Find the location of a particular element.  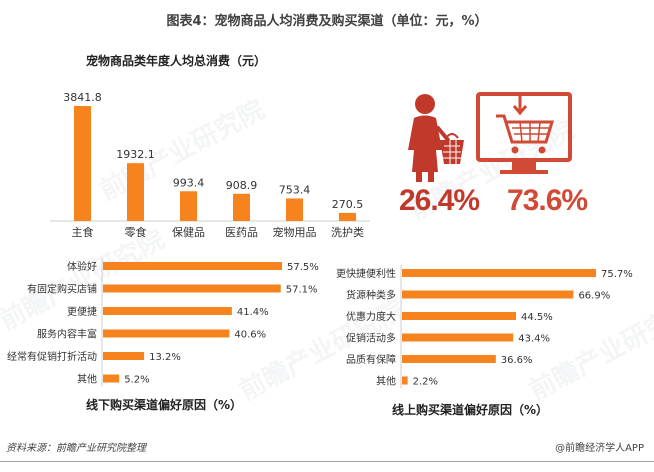

data-label: 66.9% is located at coordinates (594, 296).